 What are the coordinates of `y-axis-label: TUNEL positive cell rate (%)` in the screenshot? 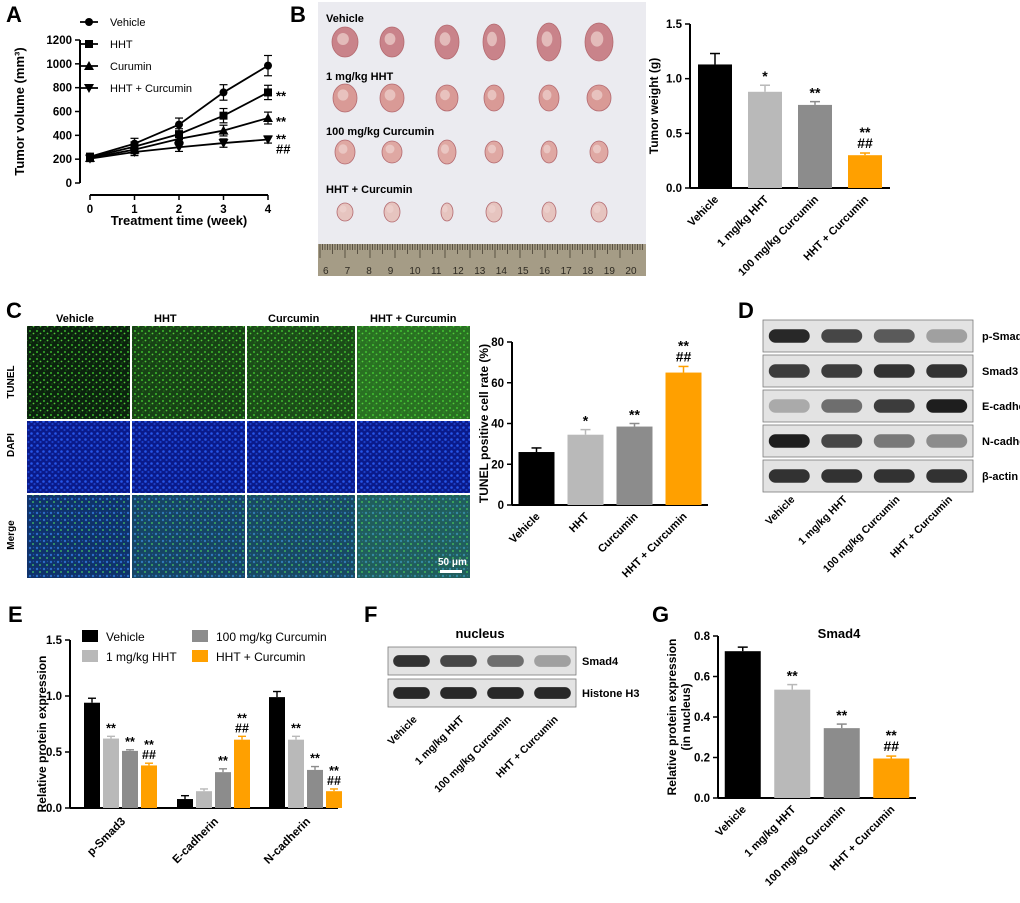 It's located at (484, 423).